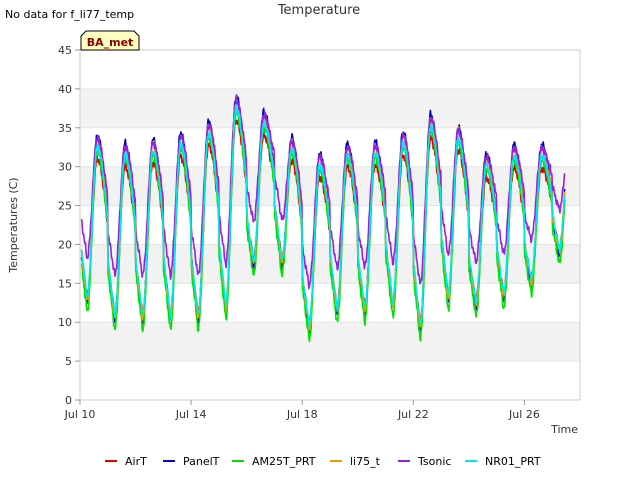  What do you see at coordinates (365, 461) in the screenshot?
I see `legend-label: li75_t` at bounding box center [365, 461].